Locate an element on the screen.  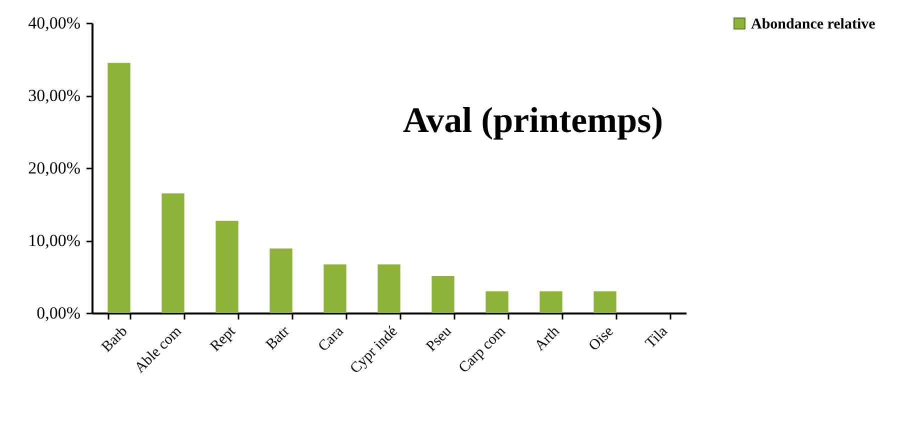
x-tick-label: Tila is located at coordinates (657, 337).